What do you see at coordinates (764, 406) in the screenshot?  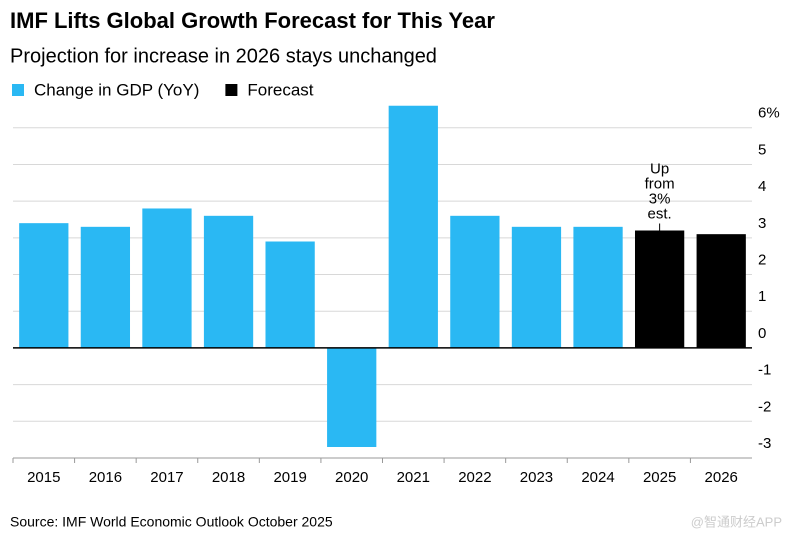 I see `y-tick-label: -2` at bounding box center [764, 406].